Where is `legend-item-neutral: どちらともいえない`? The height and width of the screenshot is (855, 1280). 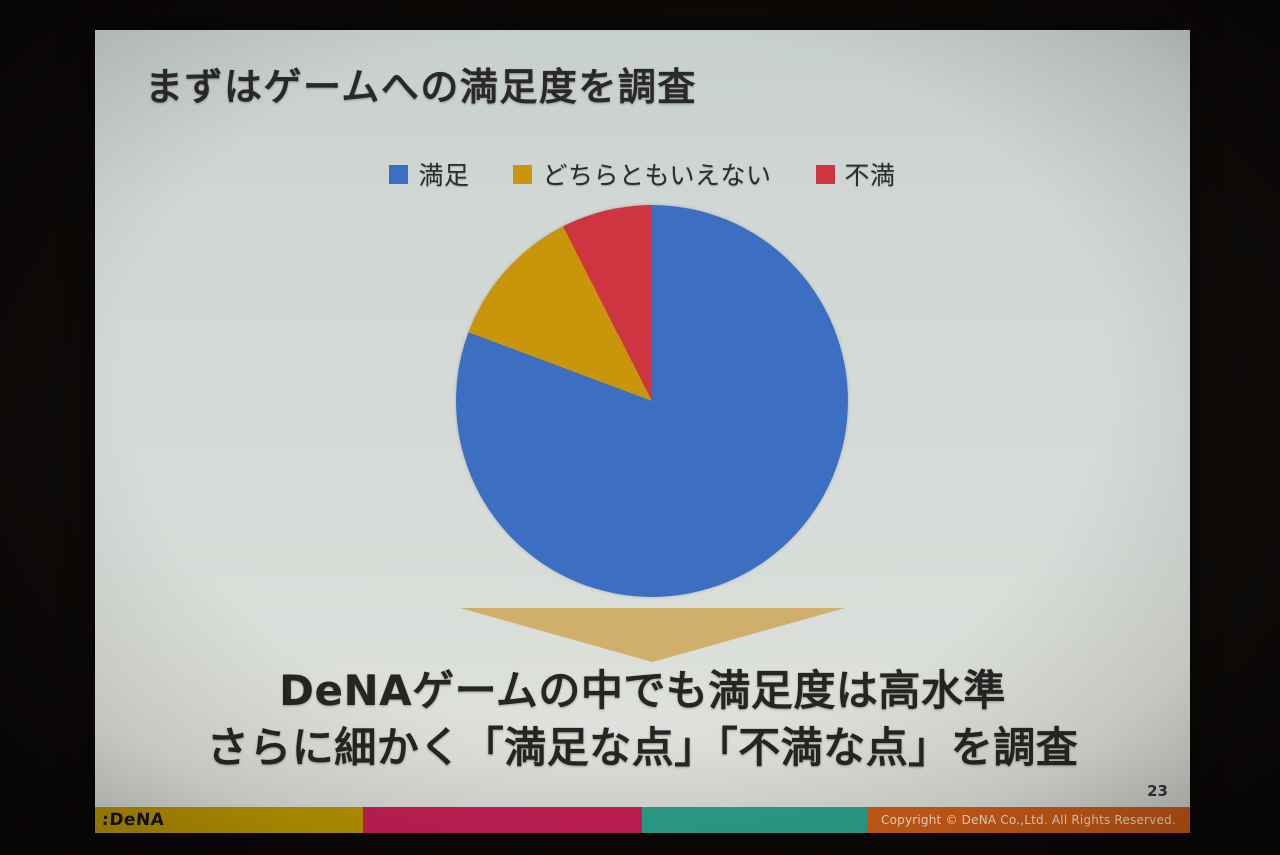 legend-item-neutral: どちらともいえない is located at coordinates (642, 174).